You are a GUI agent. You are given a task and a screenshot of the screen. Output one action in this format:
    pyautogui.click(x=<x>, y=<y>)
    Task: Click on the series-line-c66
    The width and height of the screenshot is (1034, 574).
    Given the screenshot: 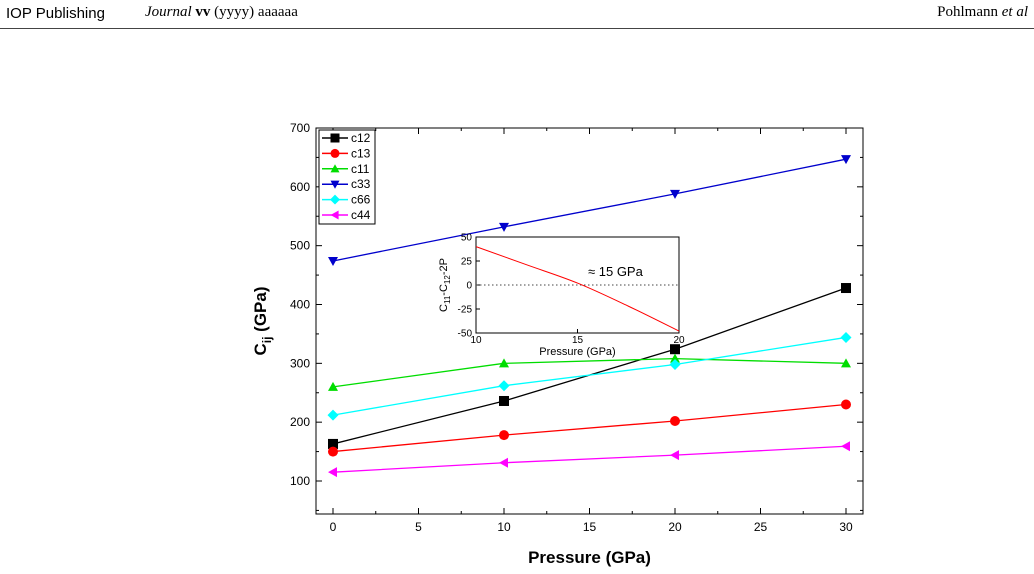 What is the action you would take?
    pyautogui.click(x=589, y=376)
    